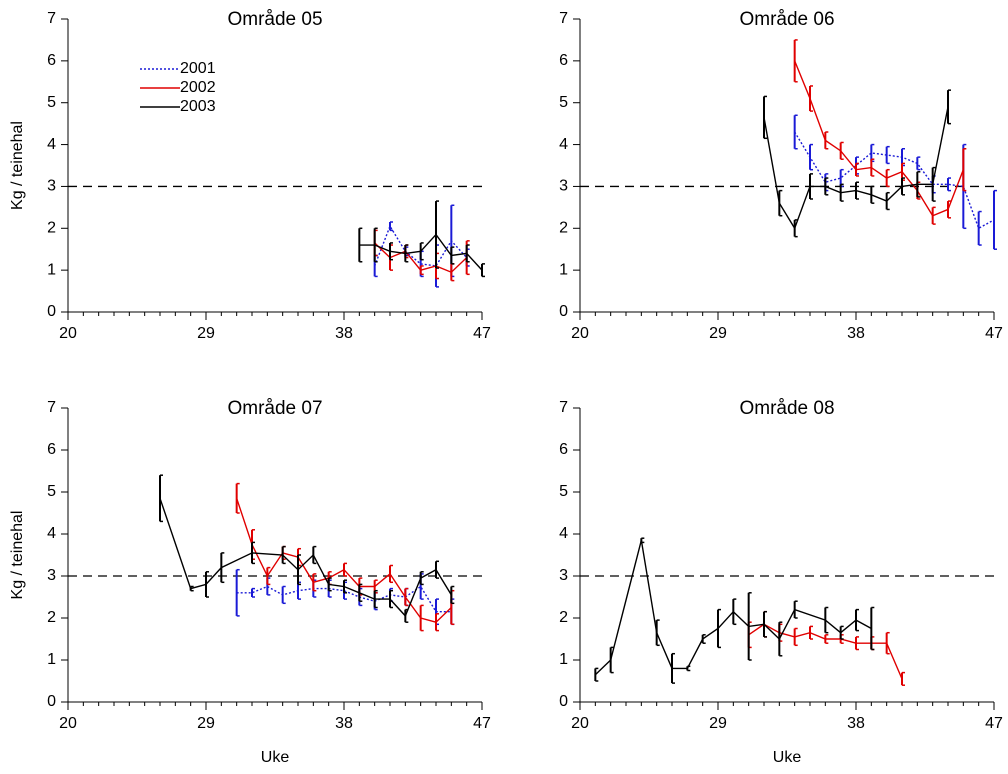 This screenshot has height=774, width=1008. Describe the element at coordinates (198, 87) in the screenshot. I see `legend-label: 2002` at that location.